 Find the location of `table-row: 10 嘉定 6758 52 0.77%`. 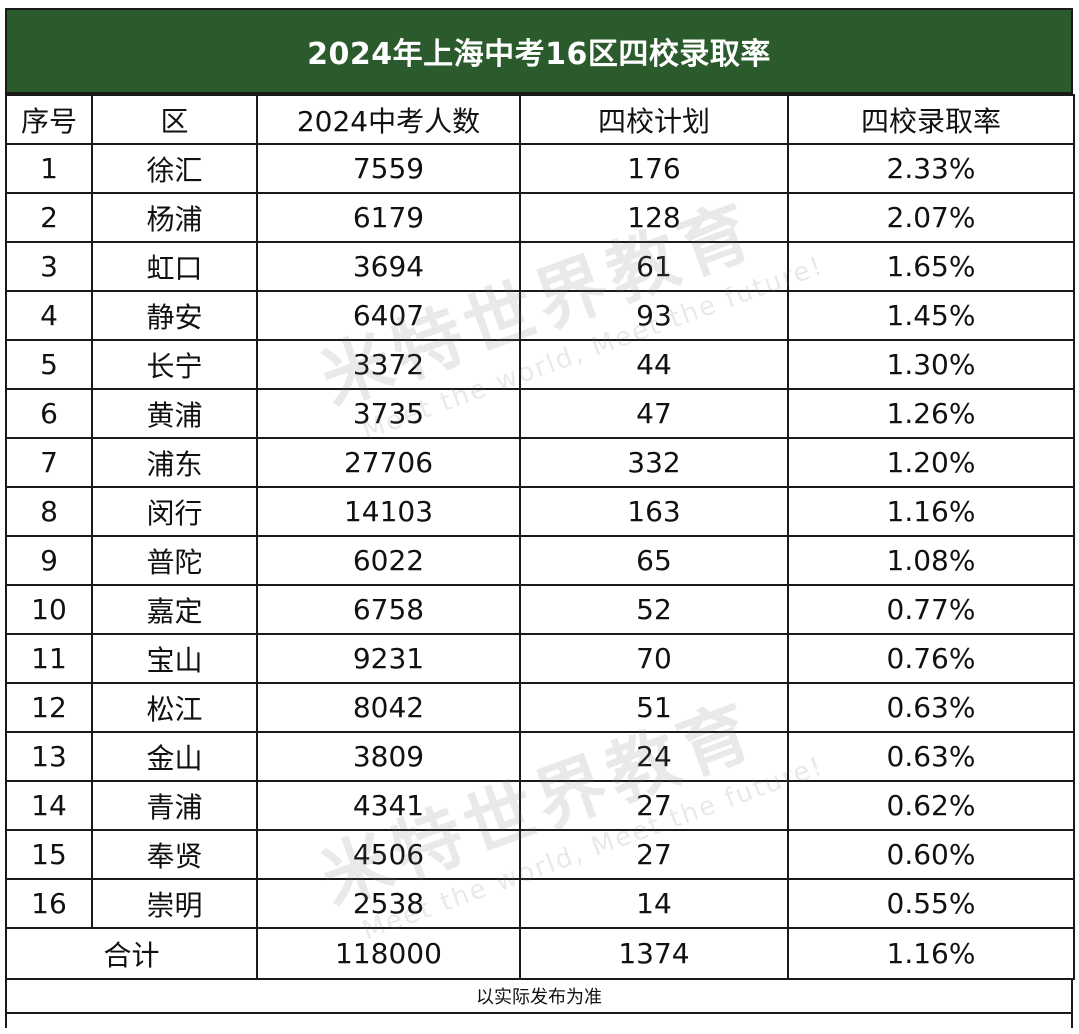

table-row: 10 嘉定 6758 52 0.77% is located at coordinates (540, 609).